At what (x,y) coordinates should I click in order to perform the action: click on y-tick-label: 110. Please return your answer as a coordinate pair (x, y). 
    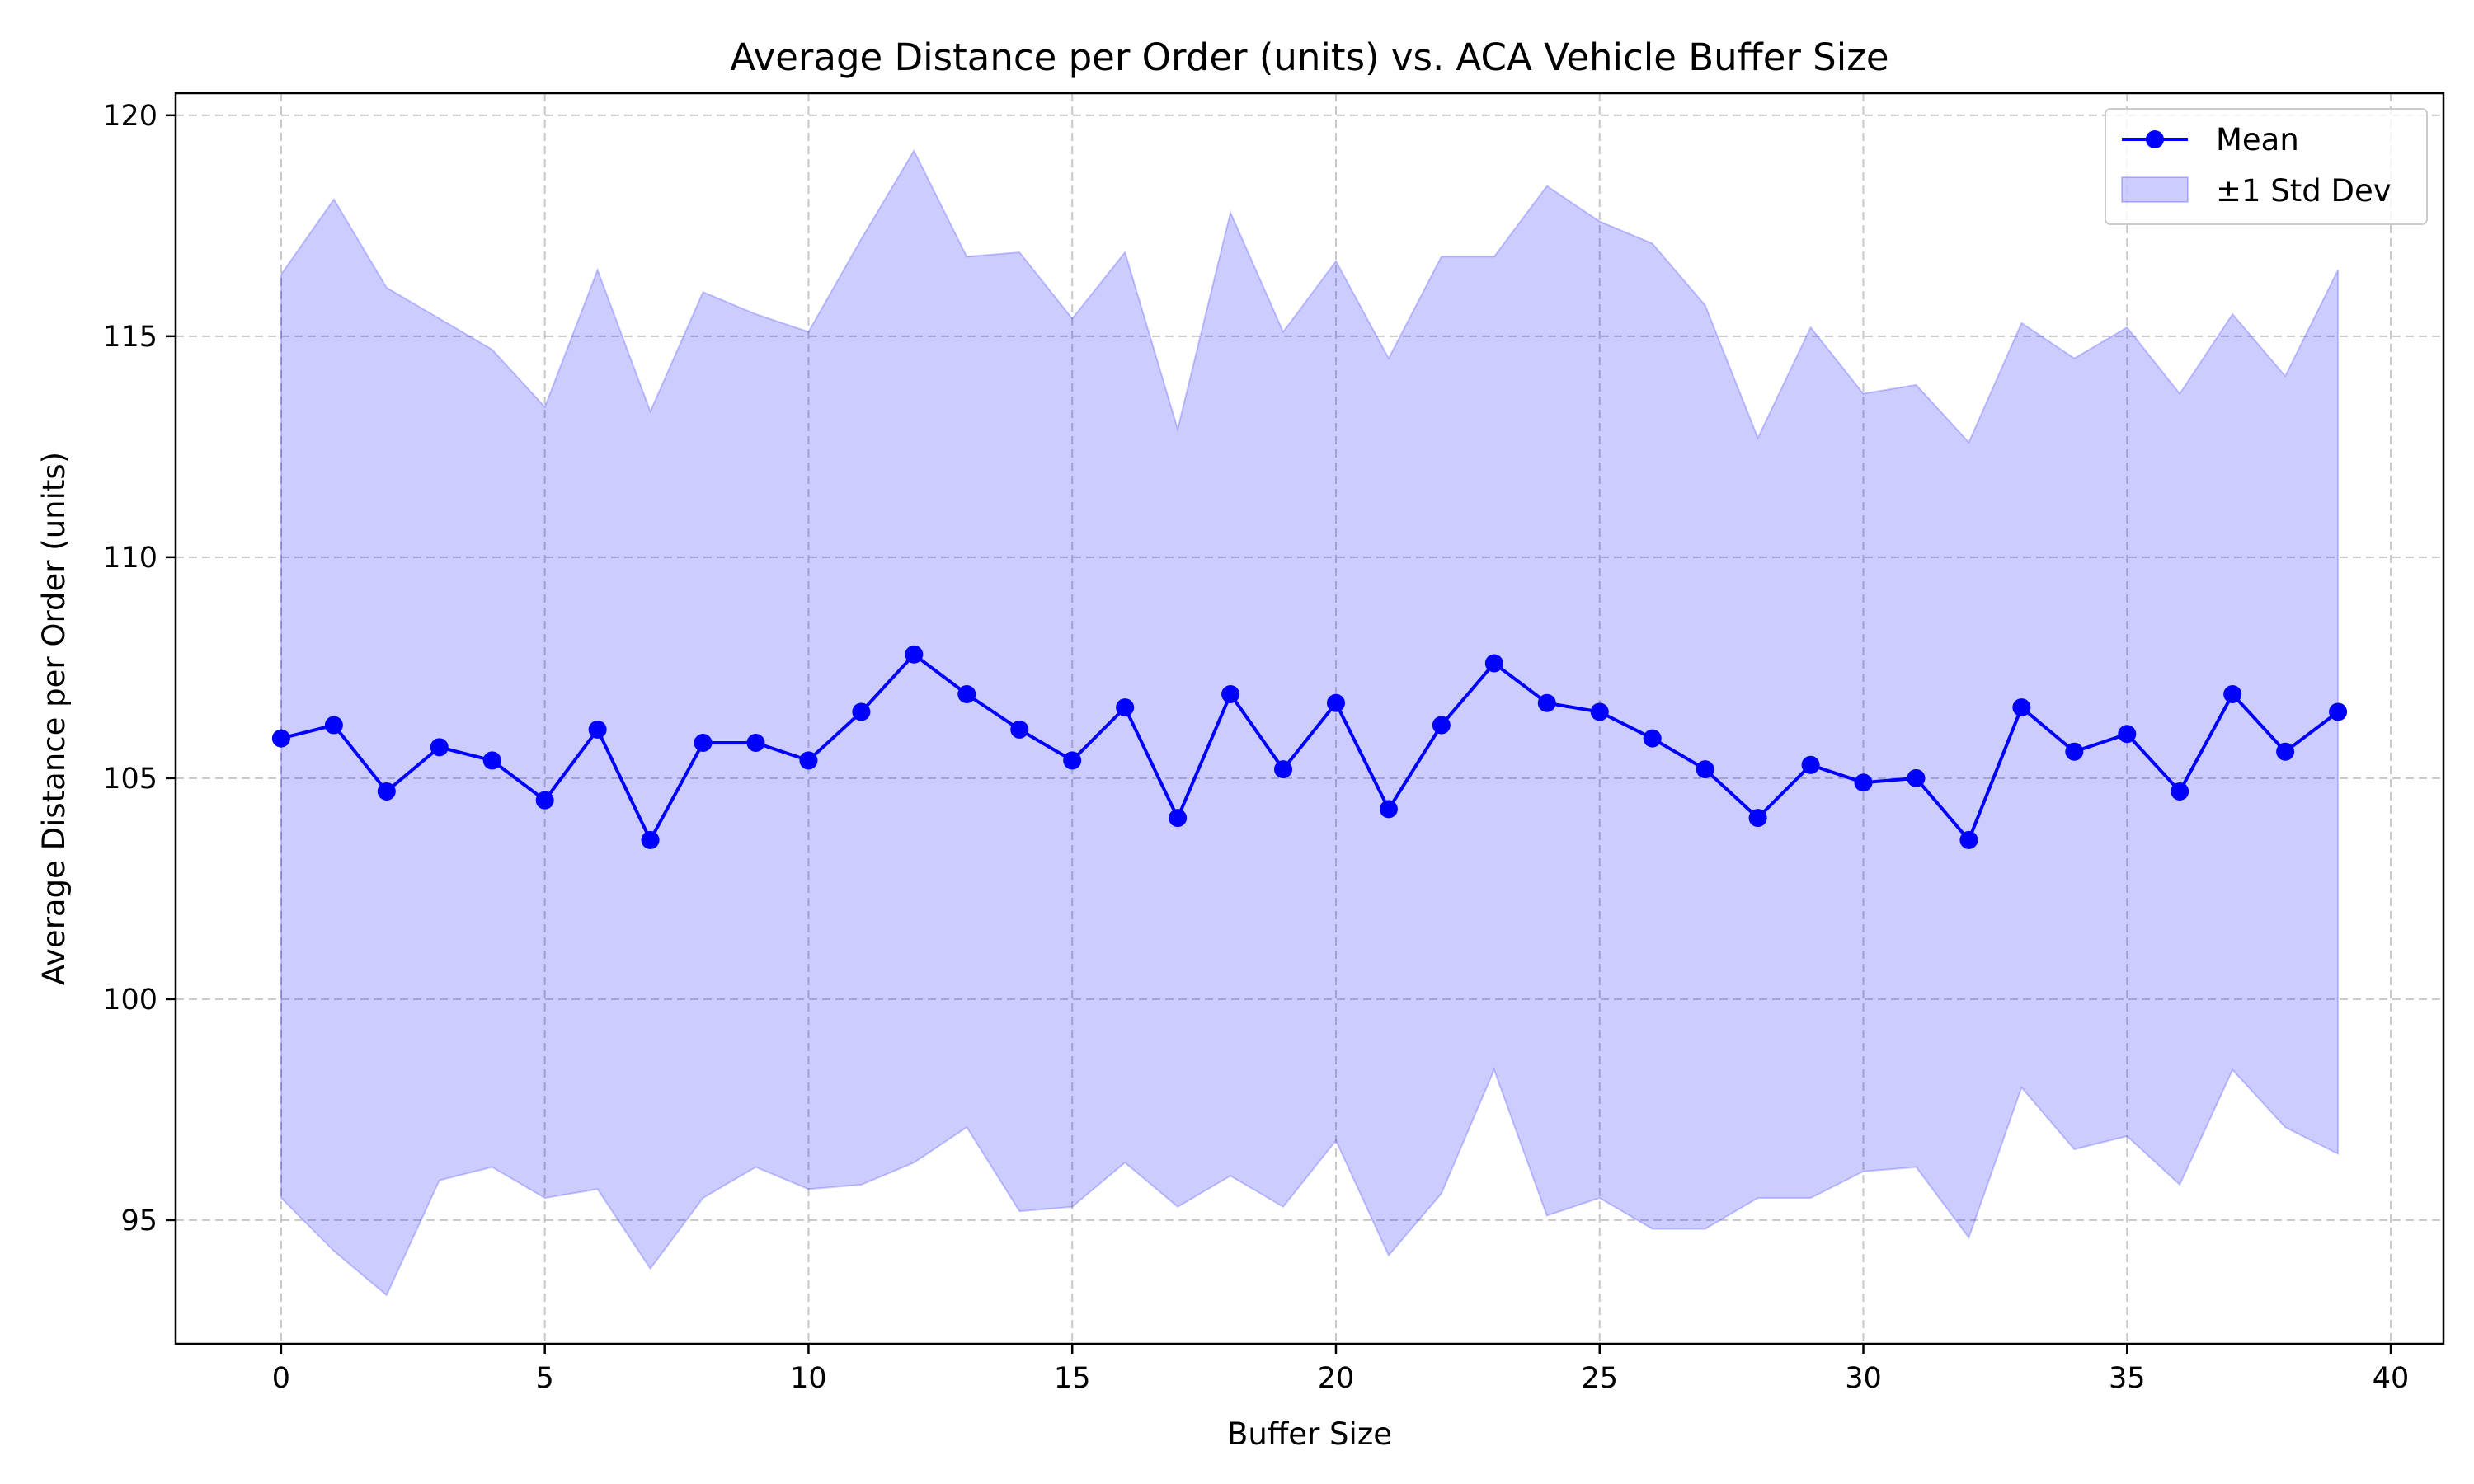
    Looking at the image, I should click on (130, 558).